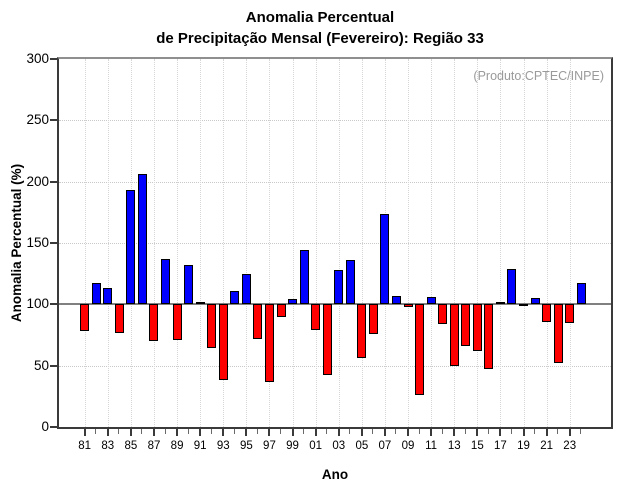  What do you see at coordinates (315, 432) in the screenshot?
I see `x-tick-2001` at bounding box center [315, 432].